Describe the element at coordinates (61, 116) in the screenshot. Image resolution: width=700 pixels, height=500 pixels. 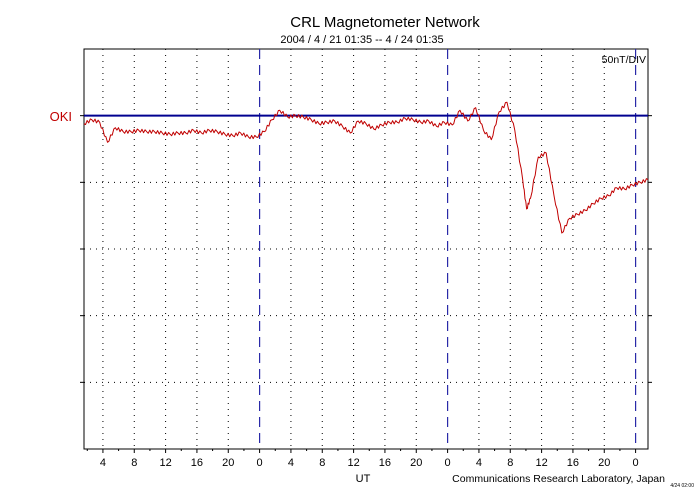
I see `station-label: OKI` at that location.